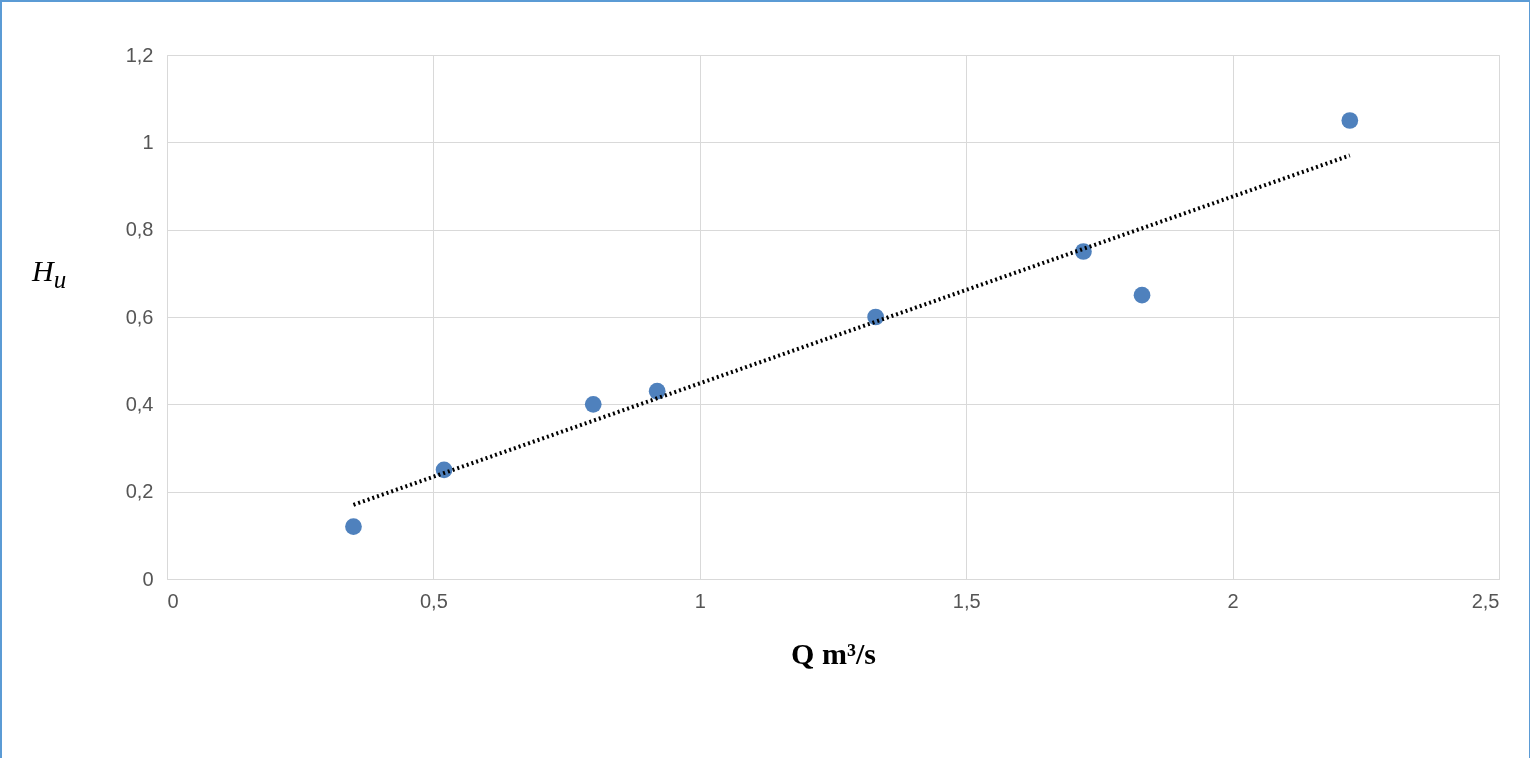 This screenshot has height=763, width=1537. I want to click on y-axis-title: H$_{u}$, so click(49, 274).